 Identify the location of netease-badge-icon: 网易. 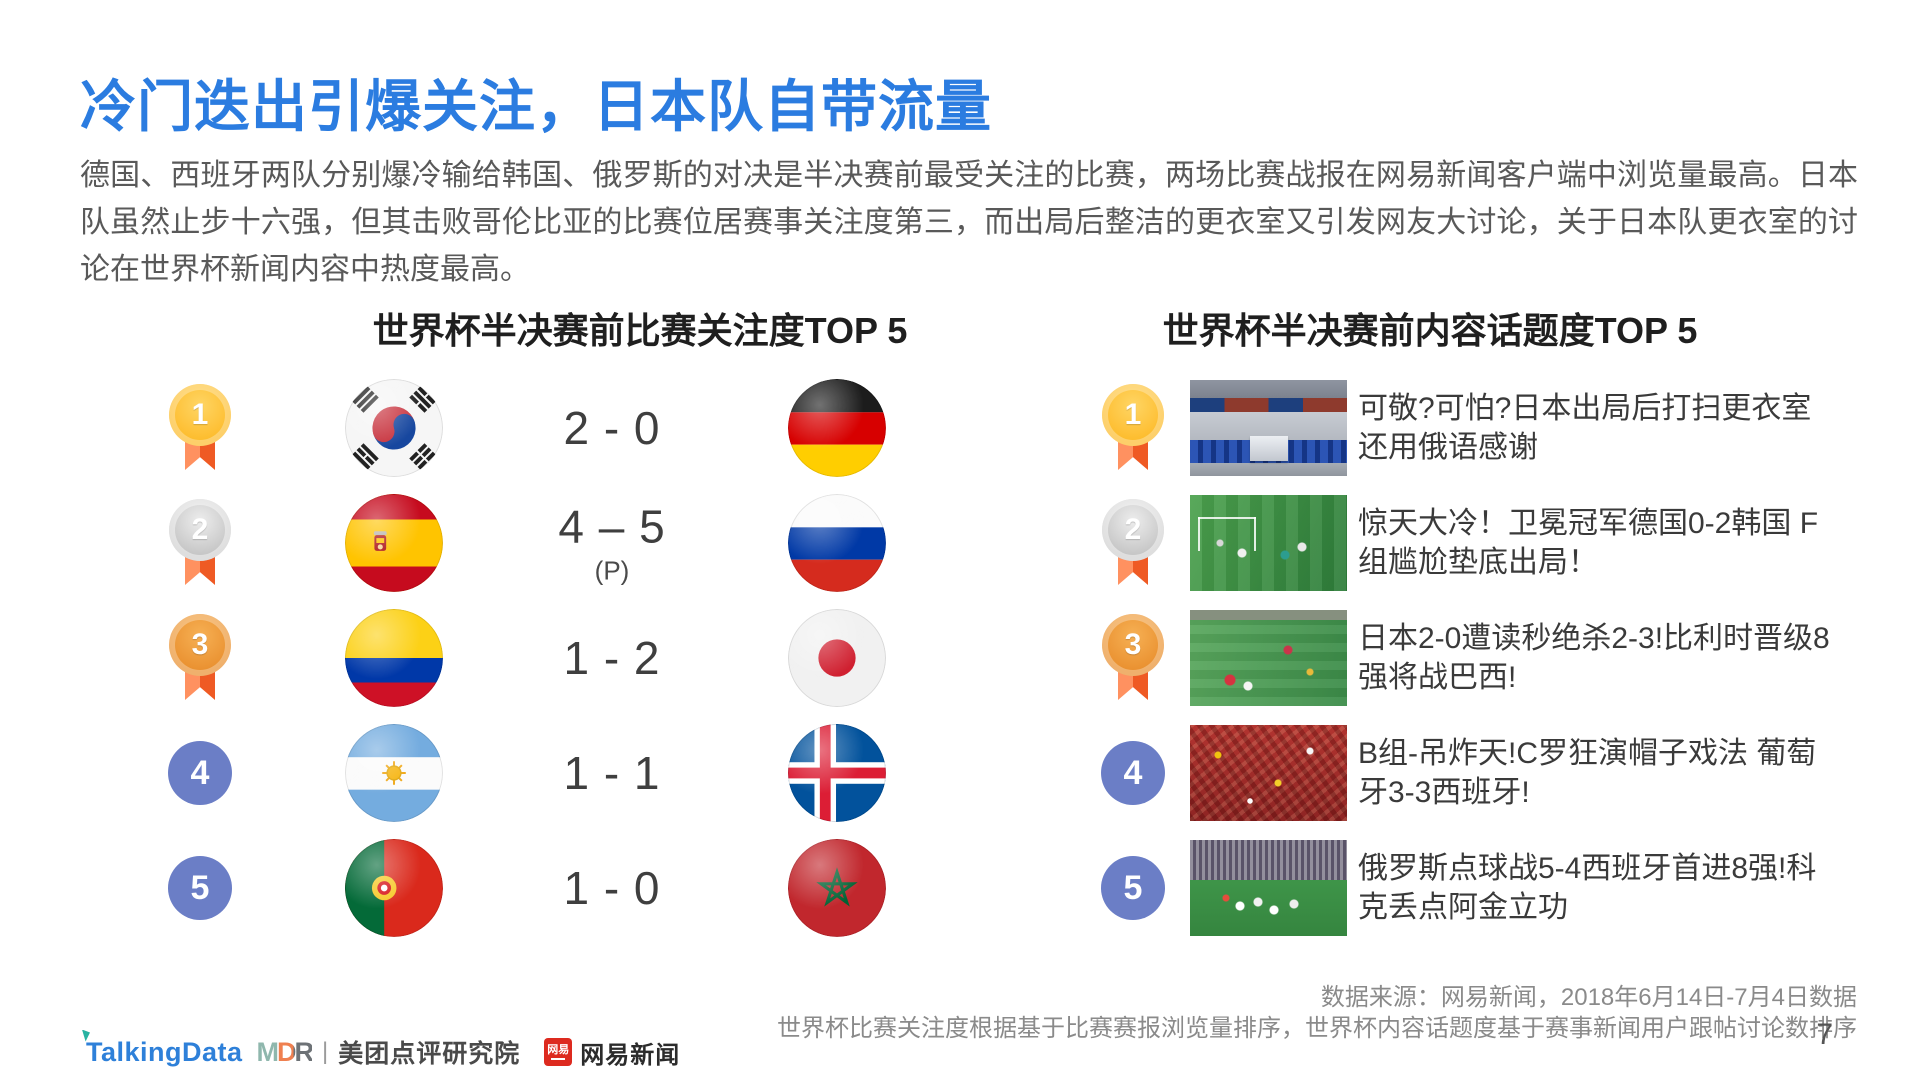
(558, 1052).